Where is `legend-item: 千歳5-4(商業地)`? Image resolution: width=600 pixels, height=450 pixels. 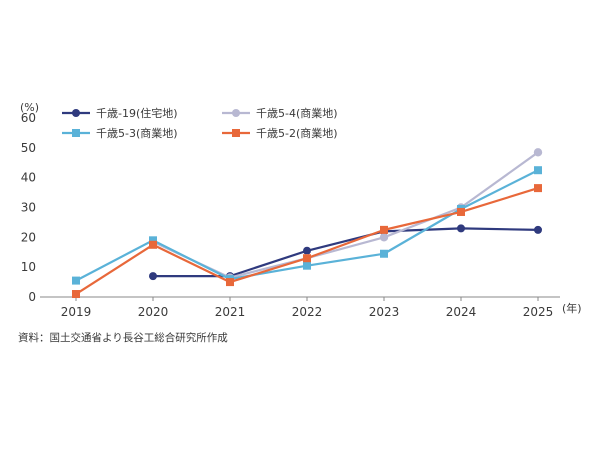
legend-item: 千歳5-4(商業地) is located at coordinates (280, 113).